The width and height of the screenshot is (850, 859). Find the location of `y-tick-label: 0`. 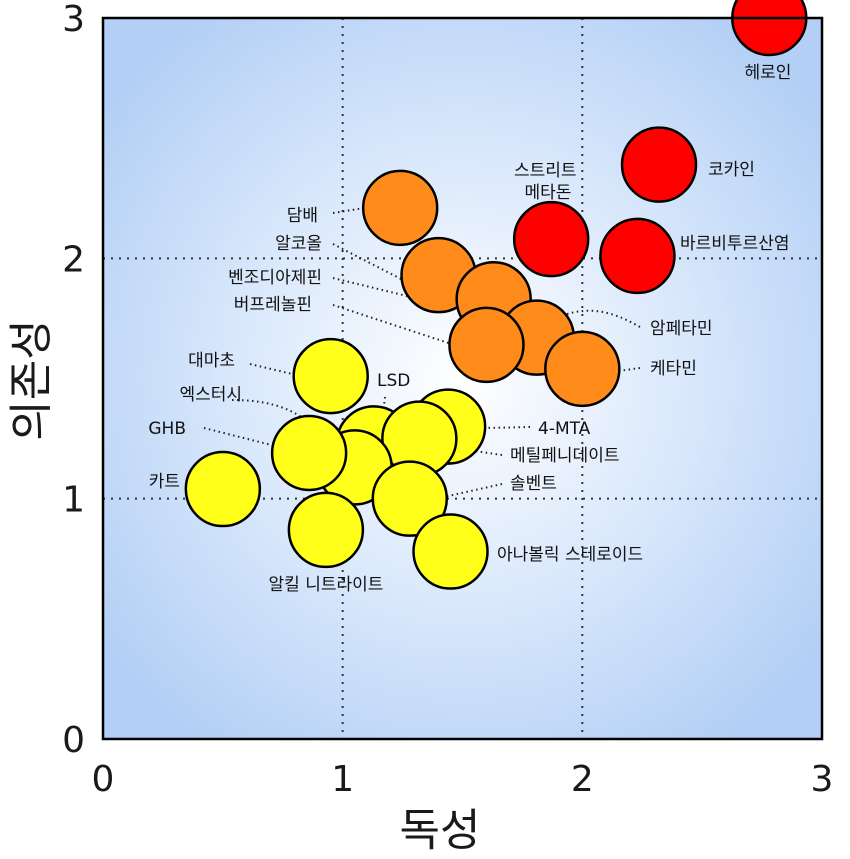

y-tick-label: 0 is located at coordinates (73, 740).